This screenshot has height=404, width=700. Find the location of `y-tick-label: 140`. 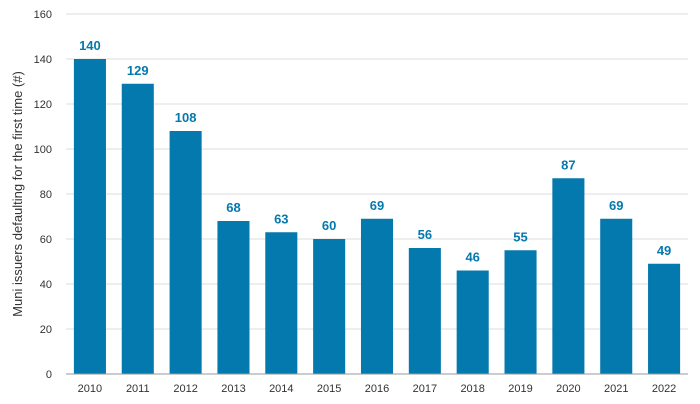

y-tick-label: 140 is located at coordinates (43, 60).